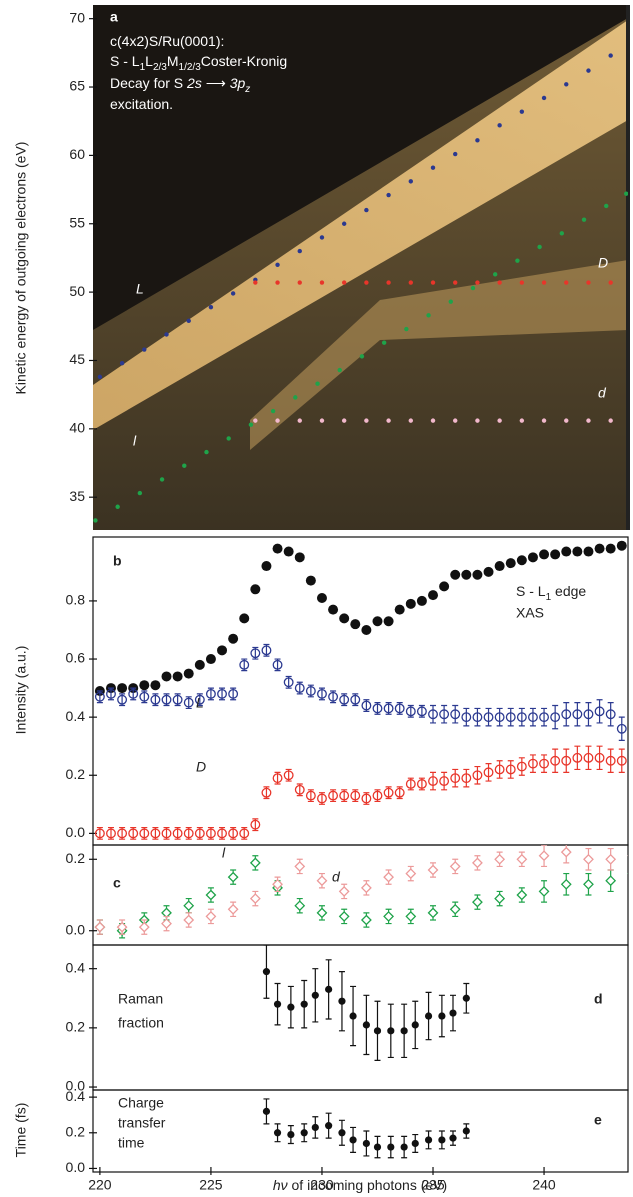 The height and width of the screenshot is (1197, 633). I want to click on series-label: l, so click(224, 853).